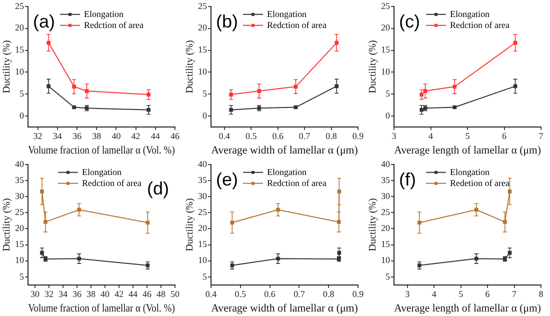 This screenshot has height=316, width=550. Describe the element at coordinates (35, 293) in the screenshot. I see `x-tick-label: 30` at that location.